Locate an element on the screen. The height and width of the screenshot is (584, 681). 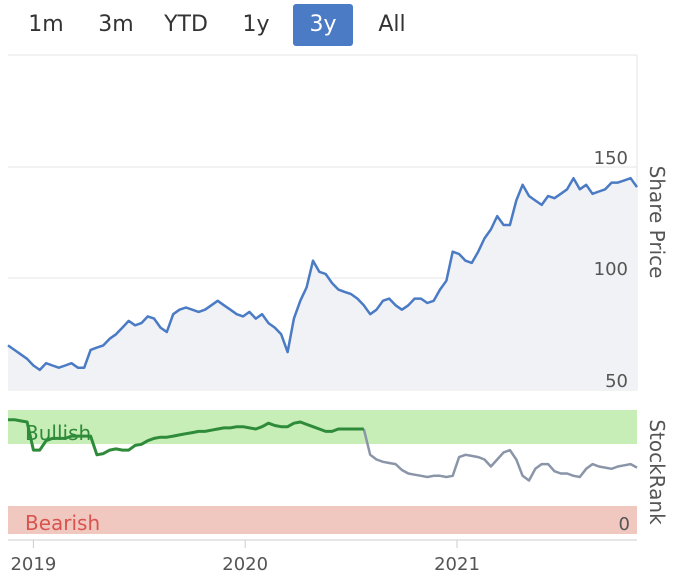
bullish-band is located at coordinates (322, 427).